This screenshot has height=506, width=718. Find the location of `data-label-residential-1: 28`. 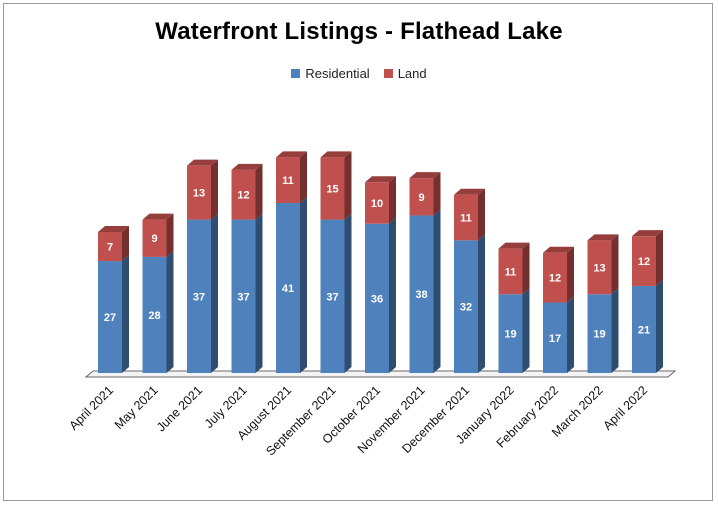

data-label-residential-1: 28 is located at coordinates (154, 316).